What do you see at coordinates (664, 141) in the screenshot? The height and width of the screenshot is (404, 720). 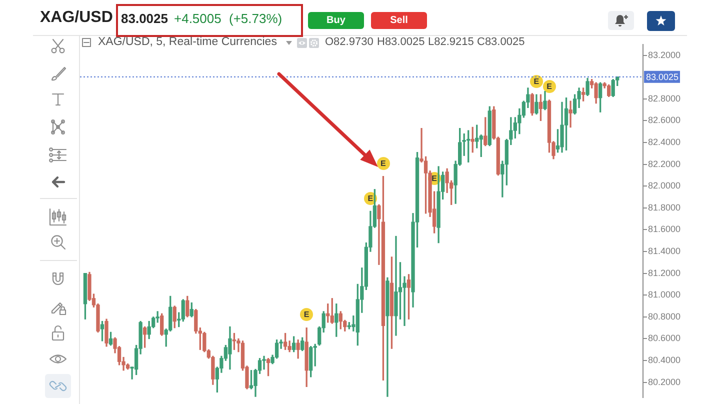 I see `y-tick-label: 82.4000` at bounding box center [664, 141].